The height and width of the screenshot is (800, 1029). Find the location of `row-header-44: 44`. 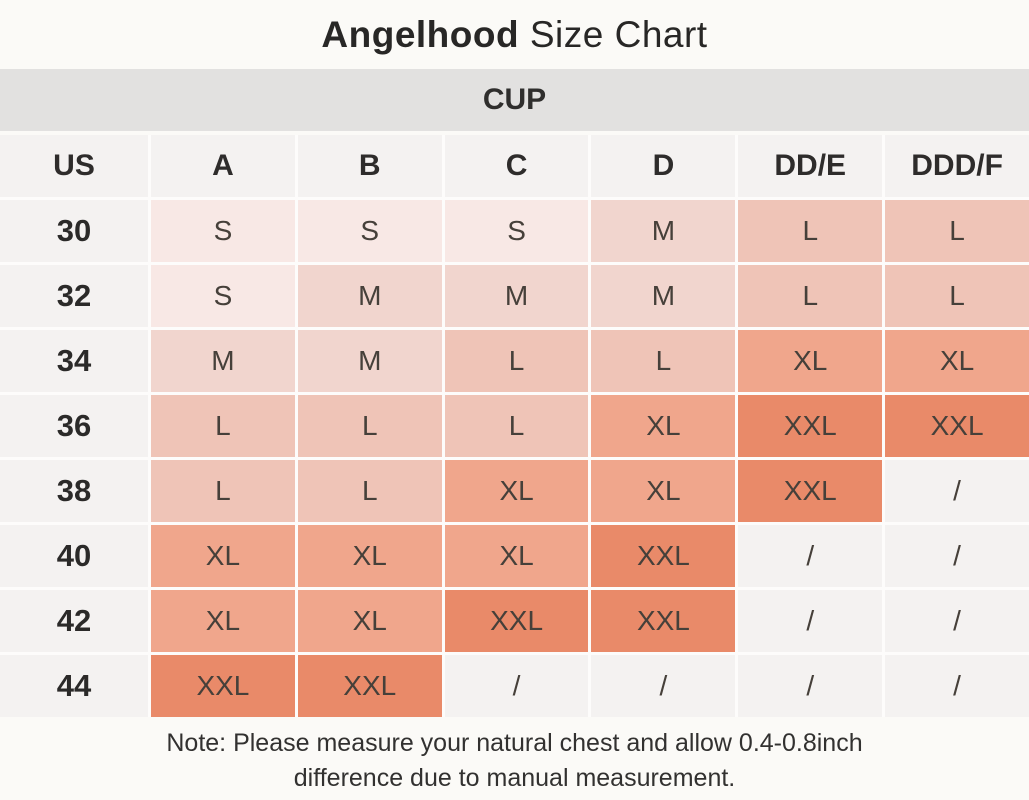

row-header-44: 44 is located at coordinates (74, 686).